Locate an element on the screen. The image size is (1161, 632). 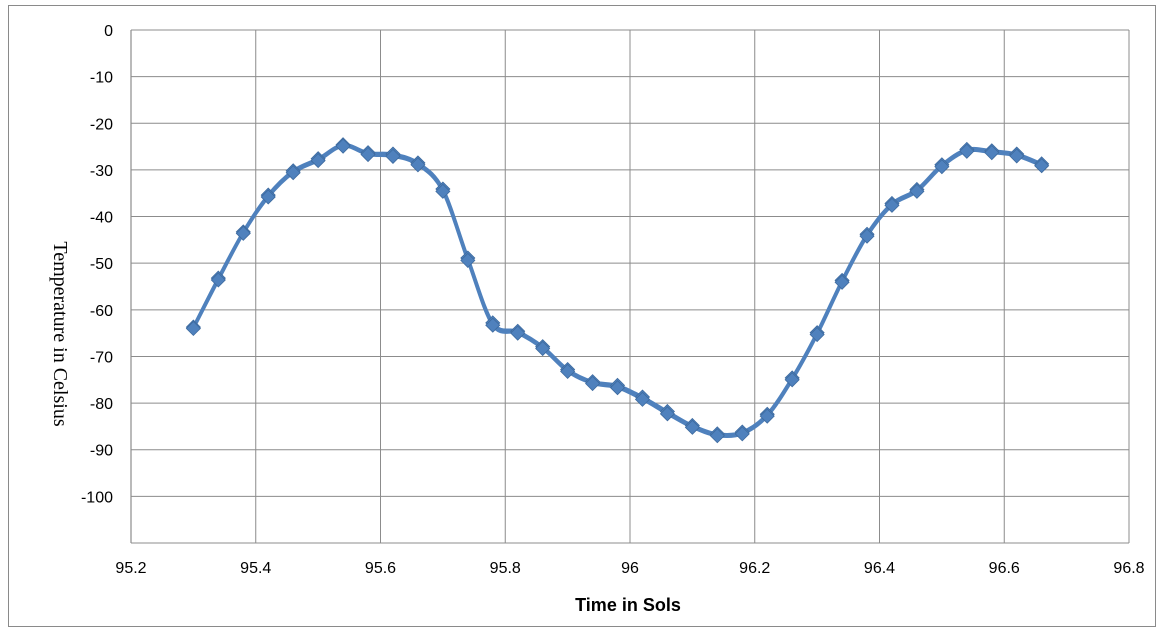
y-axis-title: Temperature in Celsius is located at coordinates (60, 333).